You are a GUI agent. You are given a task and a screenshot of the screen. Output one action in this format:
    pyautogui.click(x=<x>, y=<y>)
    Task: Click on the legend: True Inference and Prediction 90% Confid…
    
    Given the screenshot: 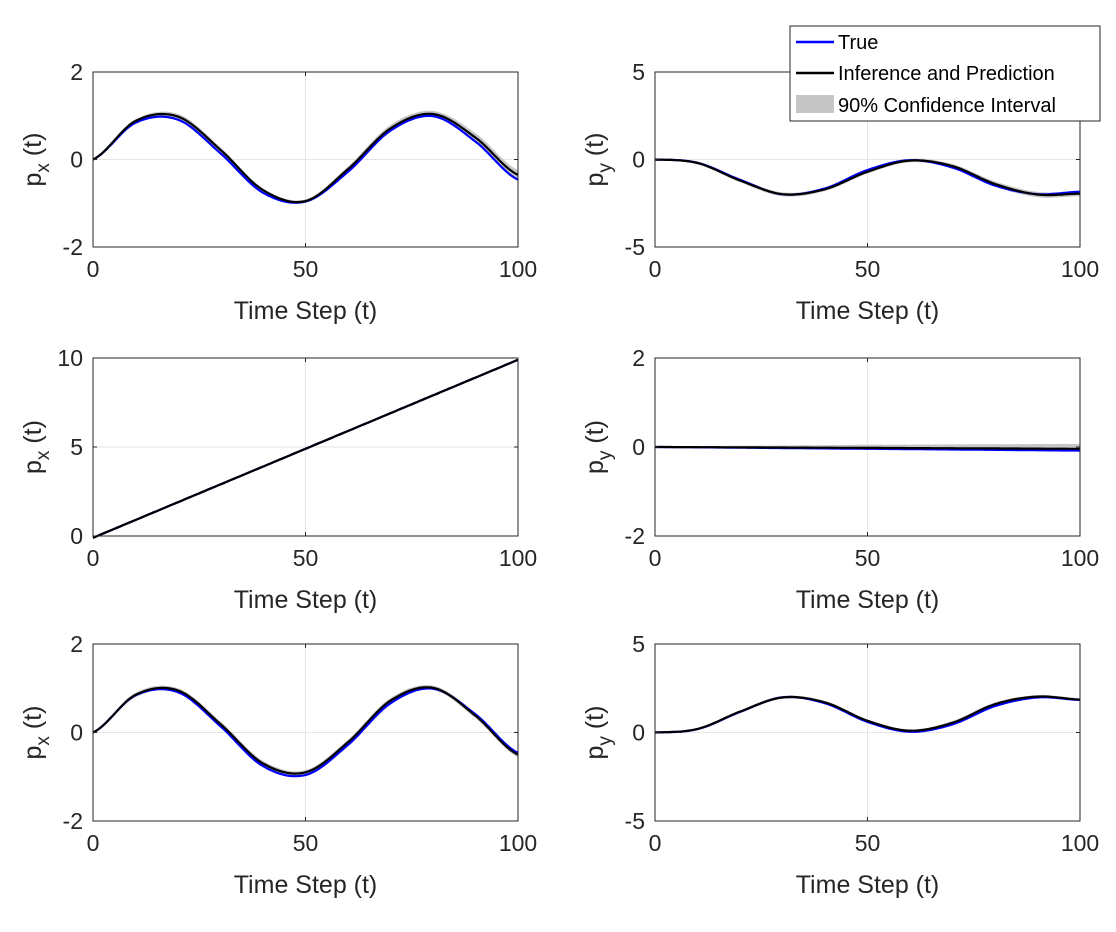 What is the action you would take?
    pyautogui.click(x=945, y=73)
    